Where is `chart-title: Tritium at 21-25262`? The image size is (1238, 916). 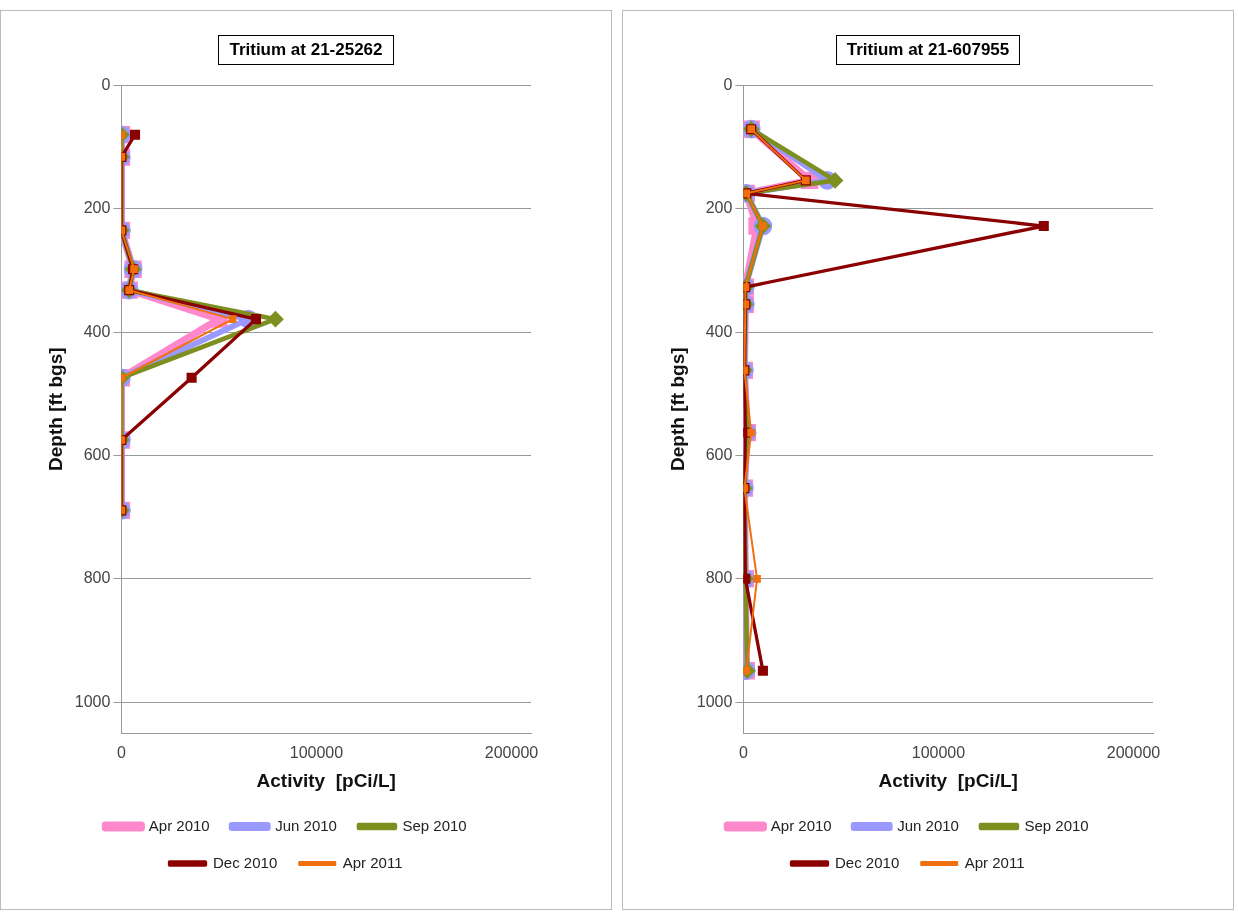 chart-title: Tritium at 21-25262 is located at coordinates (306, 50).